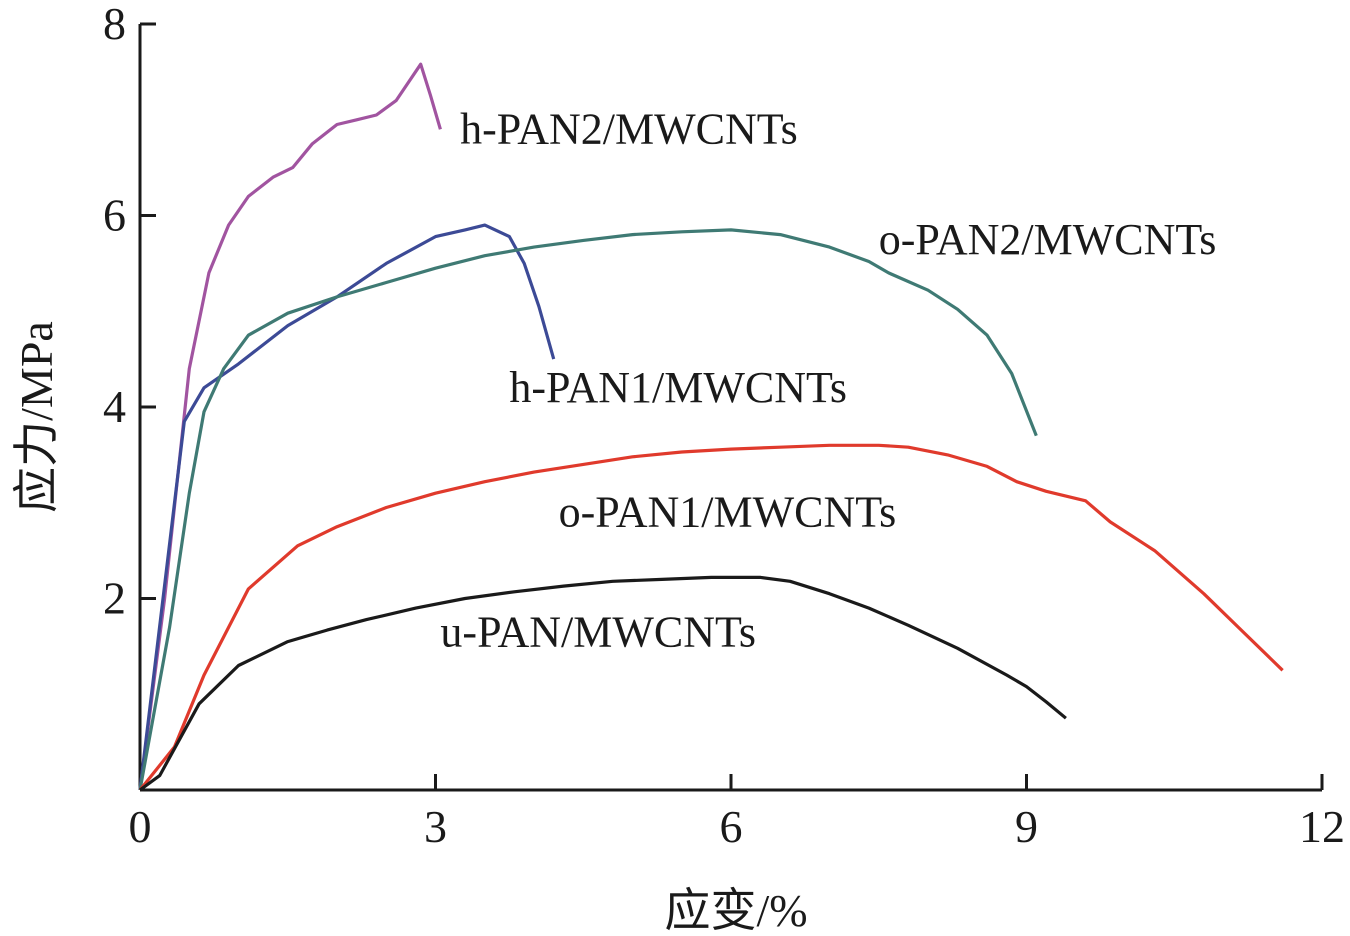  What do you see at coordinates (114, 215) in the screenshot?
I see `y-tick-label: 6` at bounding box center [114, 215].